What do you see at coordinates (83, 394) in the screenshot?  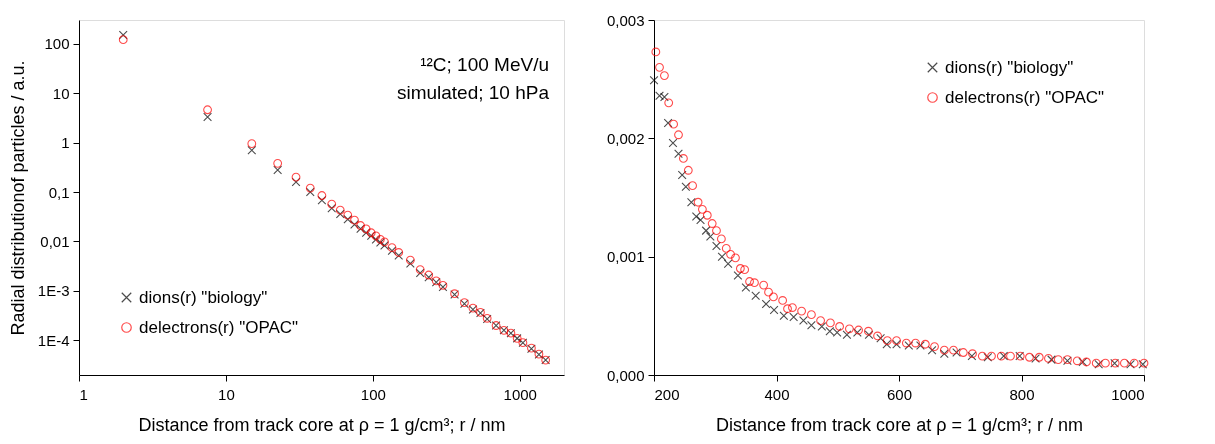 I see `x-tick-label: 1` at bounding box center [83, 394].